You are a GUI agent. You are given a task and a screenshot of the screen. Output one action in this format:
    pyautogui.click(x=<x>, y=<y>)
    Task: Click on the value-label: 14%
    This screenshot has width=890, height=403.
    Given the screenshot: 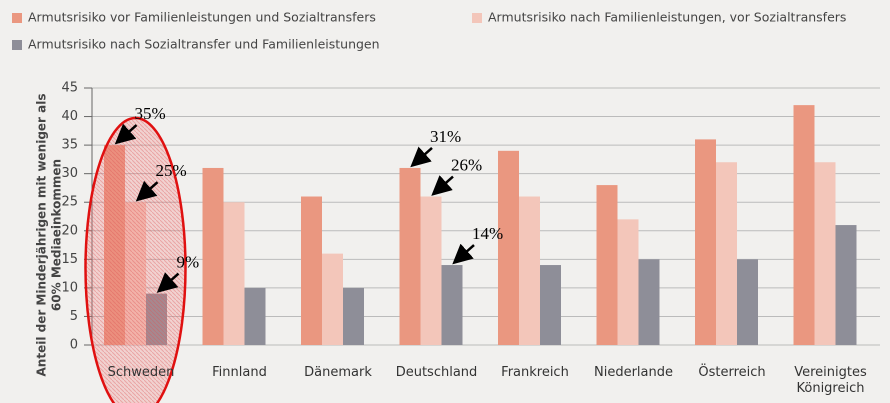 What is the action you would take?
    pyautogui.click(x=487, y=233)
    